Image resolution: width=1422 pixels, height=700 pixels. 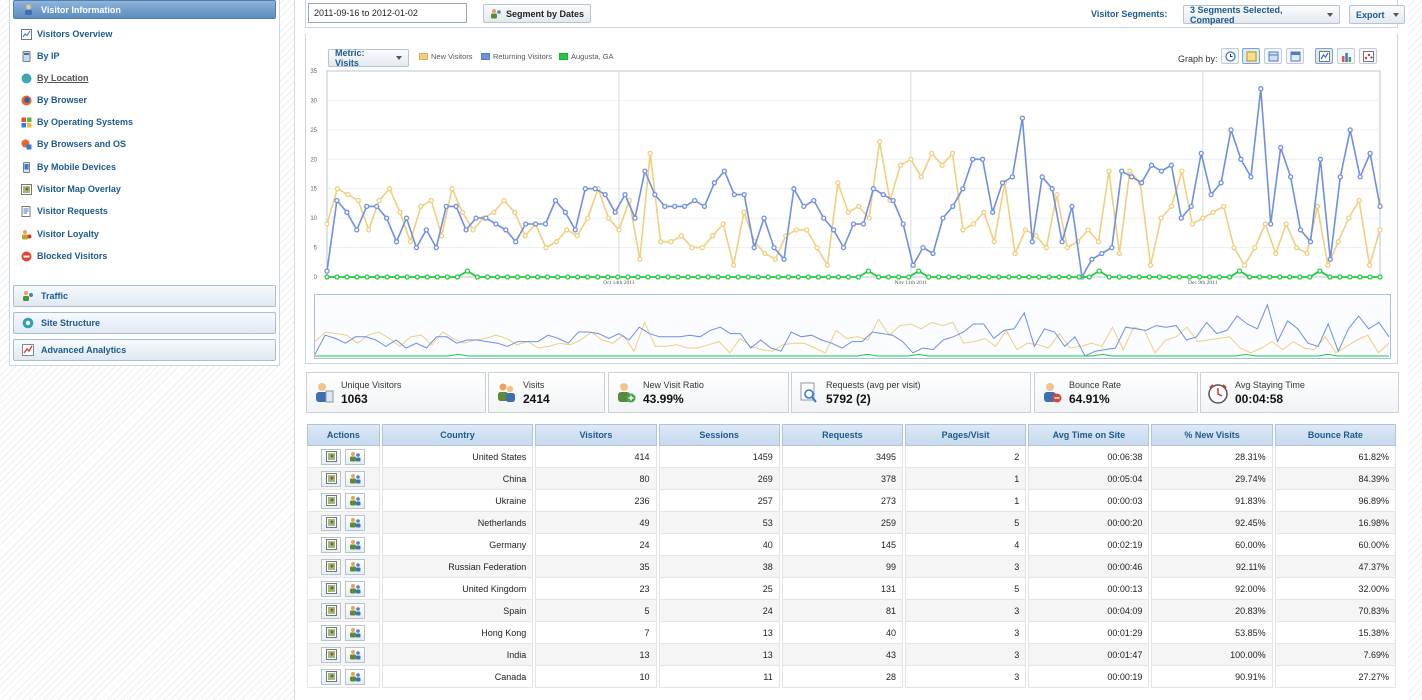 I want to click on sidebar-item-by-location: By Location, so click(x=55, y=78).